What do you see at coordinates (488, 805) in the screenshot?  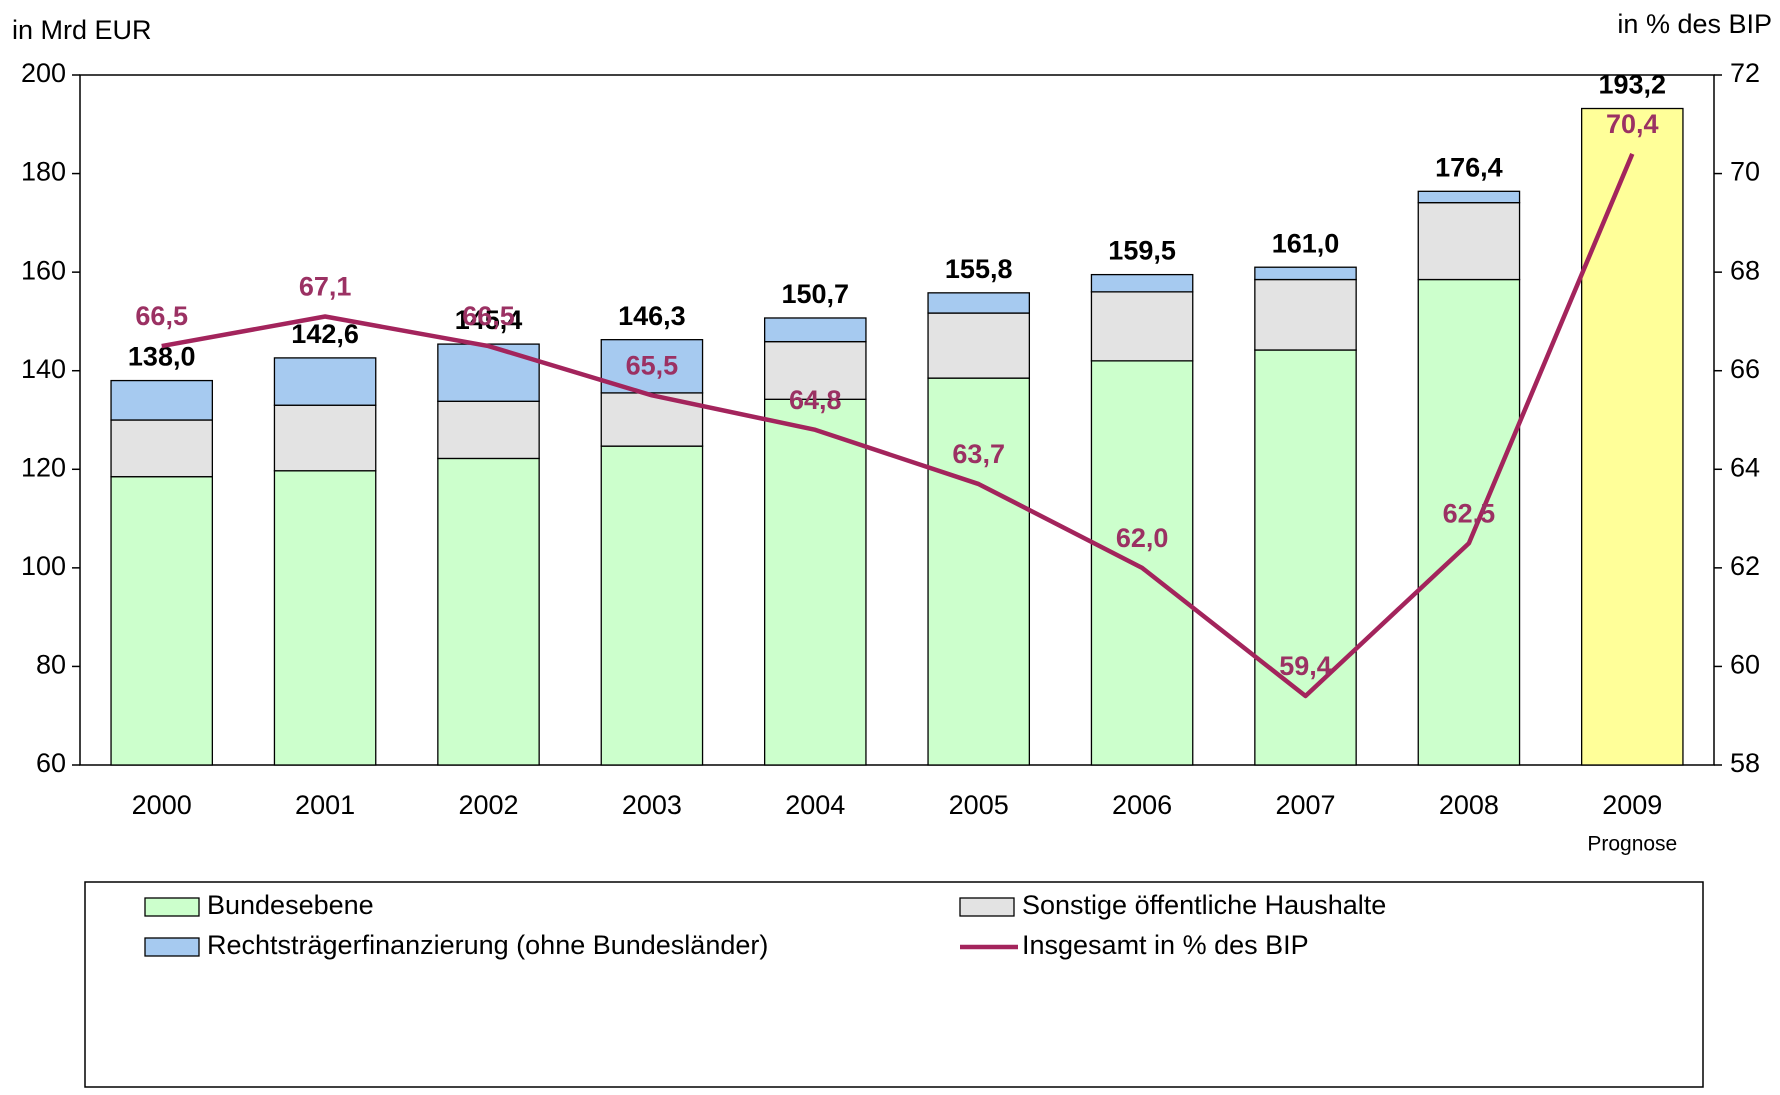 I see `x-tick-label: 2002` at bounding box center [488, 805].